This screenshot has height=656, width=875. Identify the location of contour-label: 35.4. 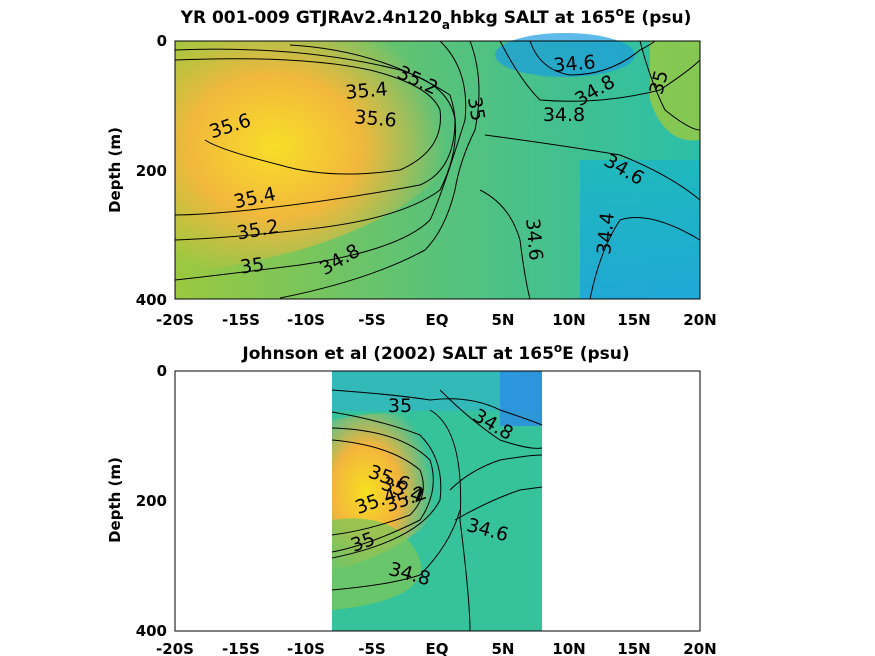
(366, 91).